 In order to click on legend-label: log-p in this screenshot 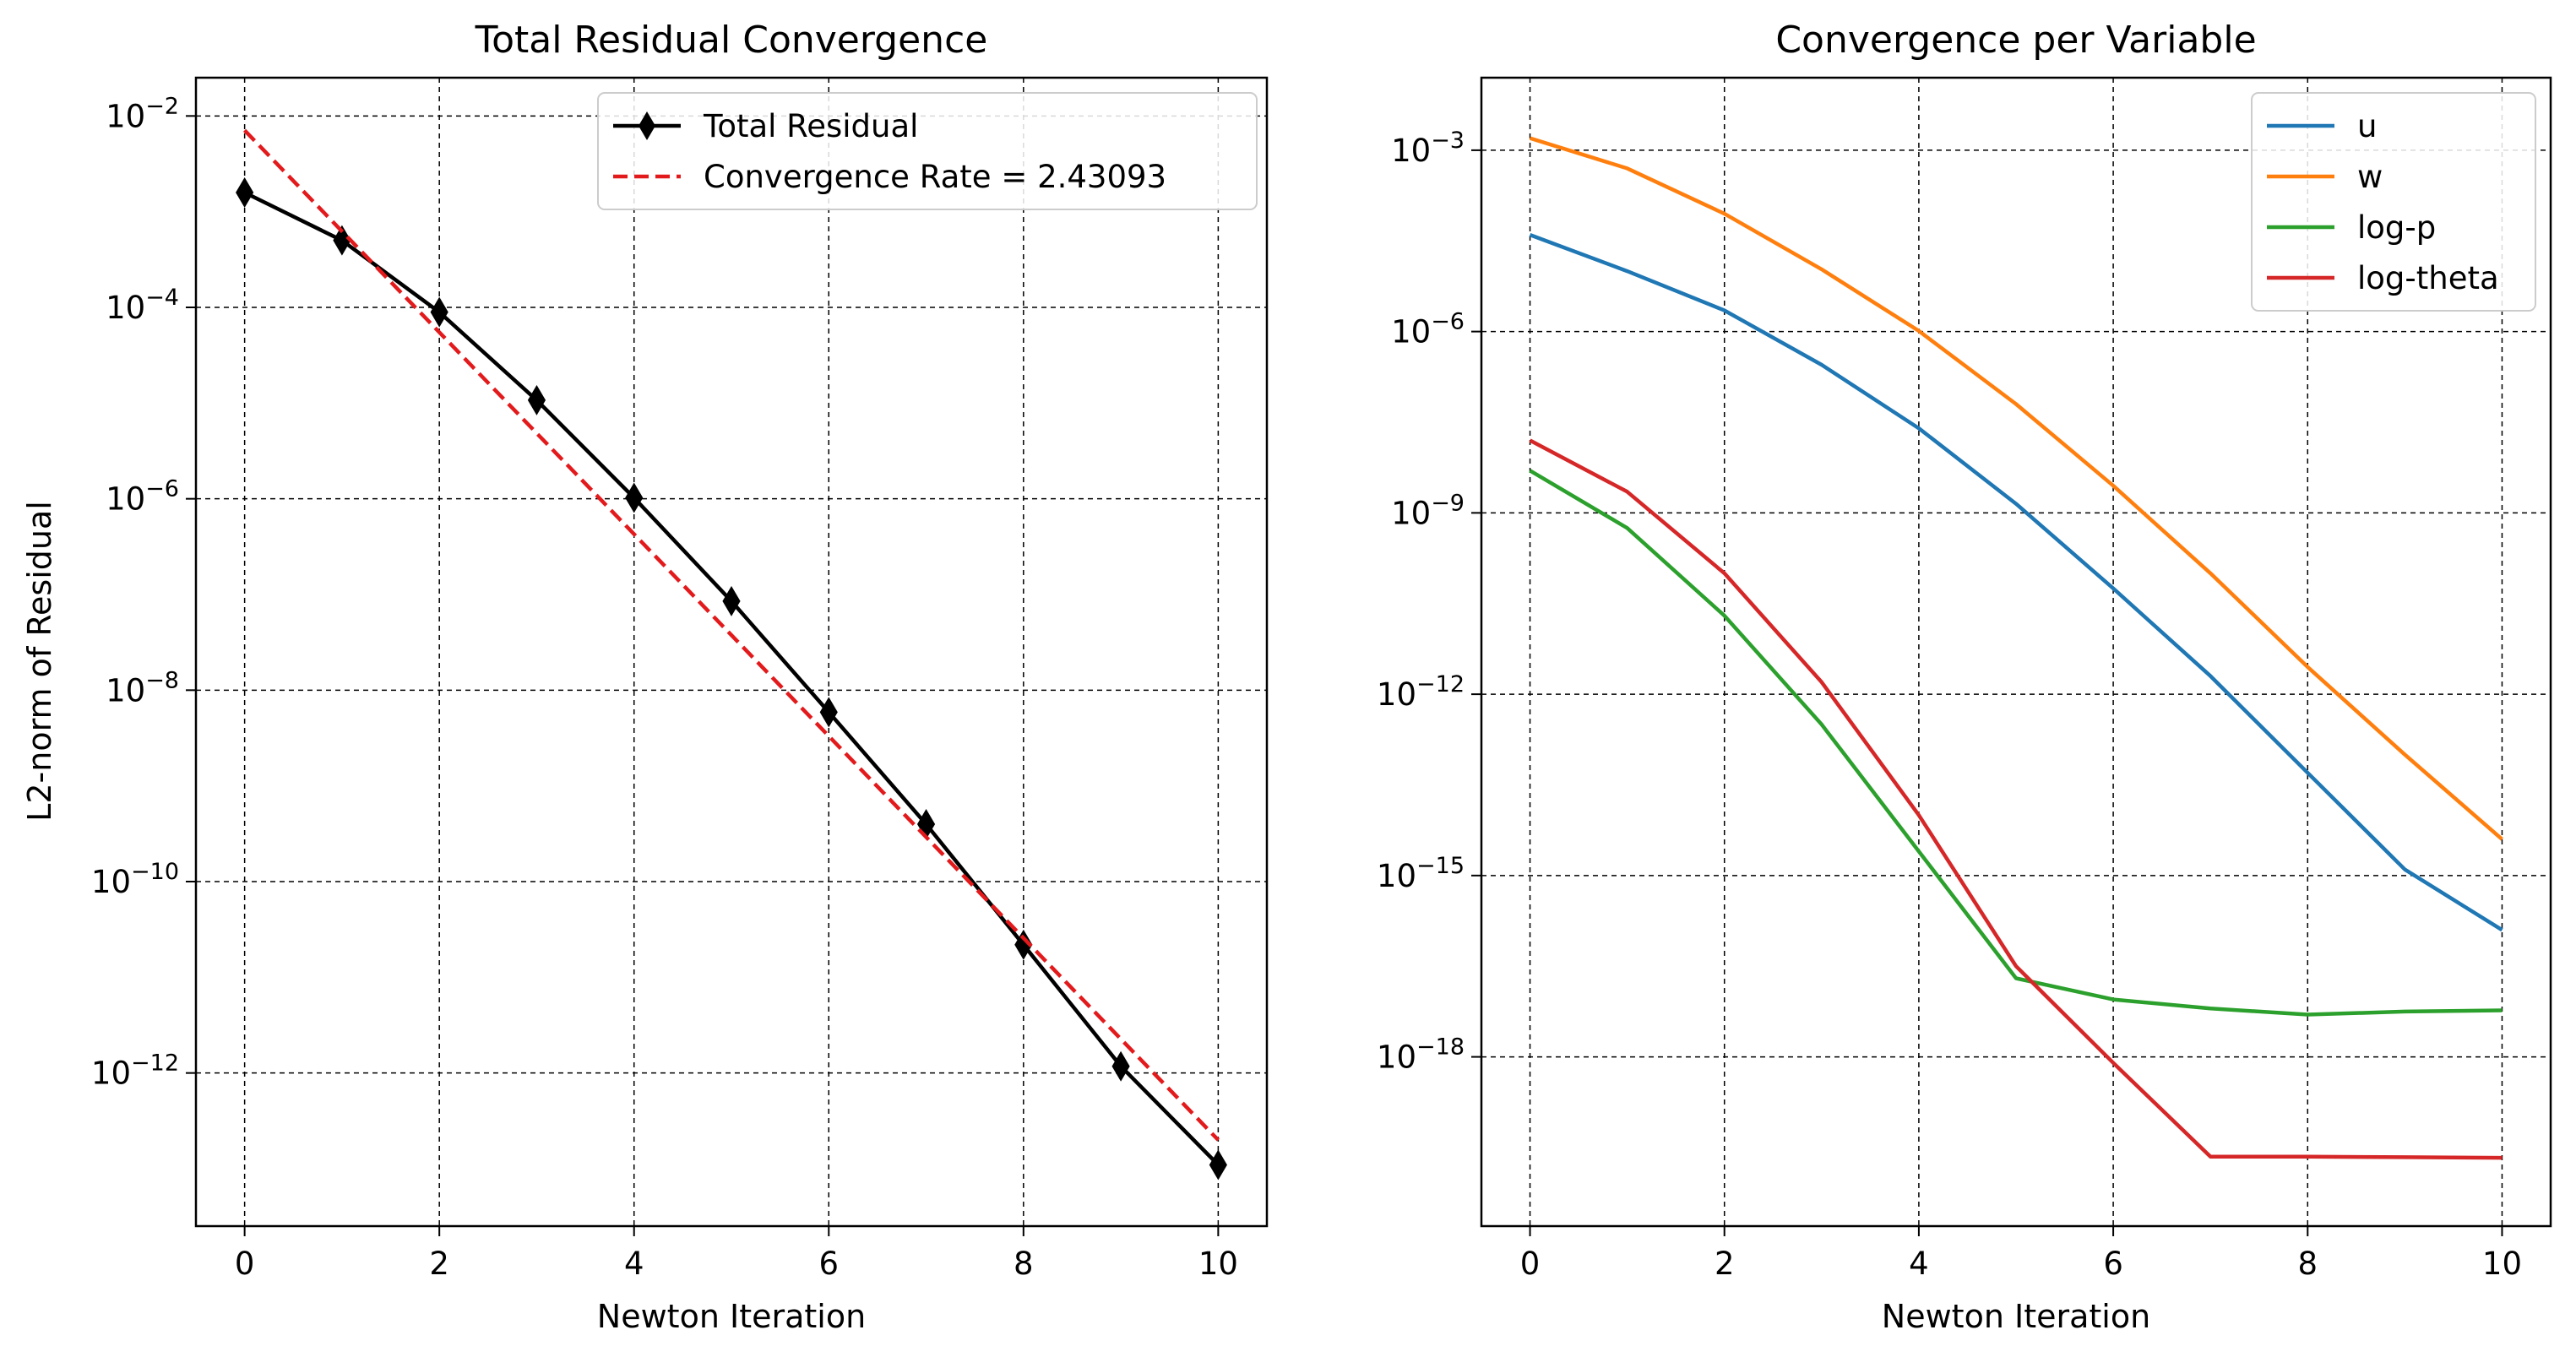, I will do `click(2396, 227)`.